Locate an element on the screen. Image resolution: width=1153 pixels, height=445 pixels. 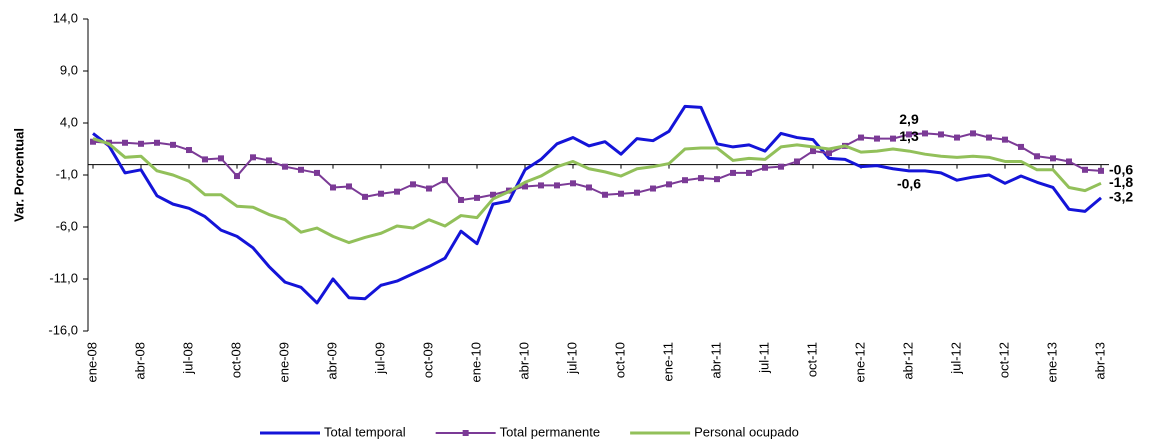
x-tick-label: abr-12 is located at coordinates (907, 361).